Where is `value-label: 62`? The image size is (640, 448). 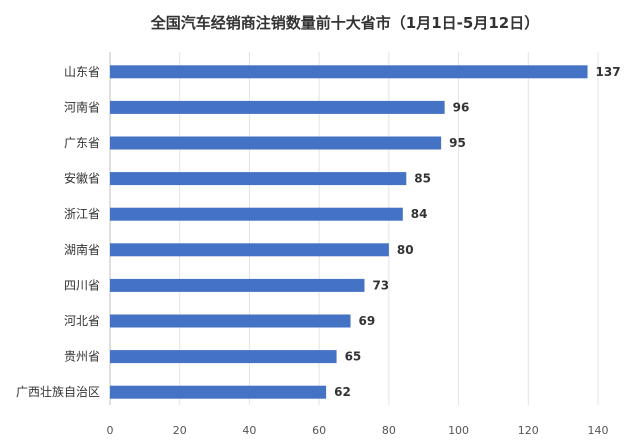
value-label: 62 is located at coordinates (342, 392).